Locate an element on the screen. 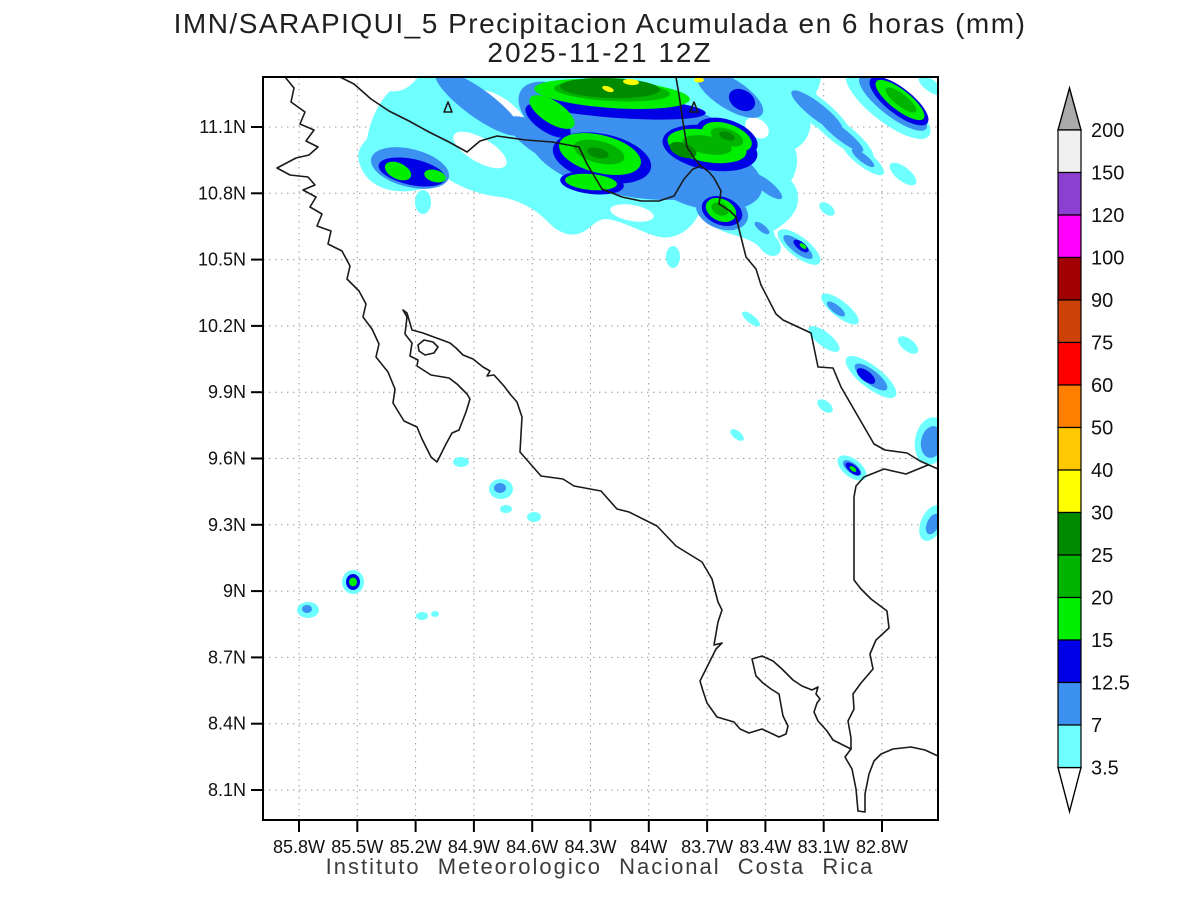  valid-time-subtitle: 2025-11-21 12Z is located at coordinates (599, 52).